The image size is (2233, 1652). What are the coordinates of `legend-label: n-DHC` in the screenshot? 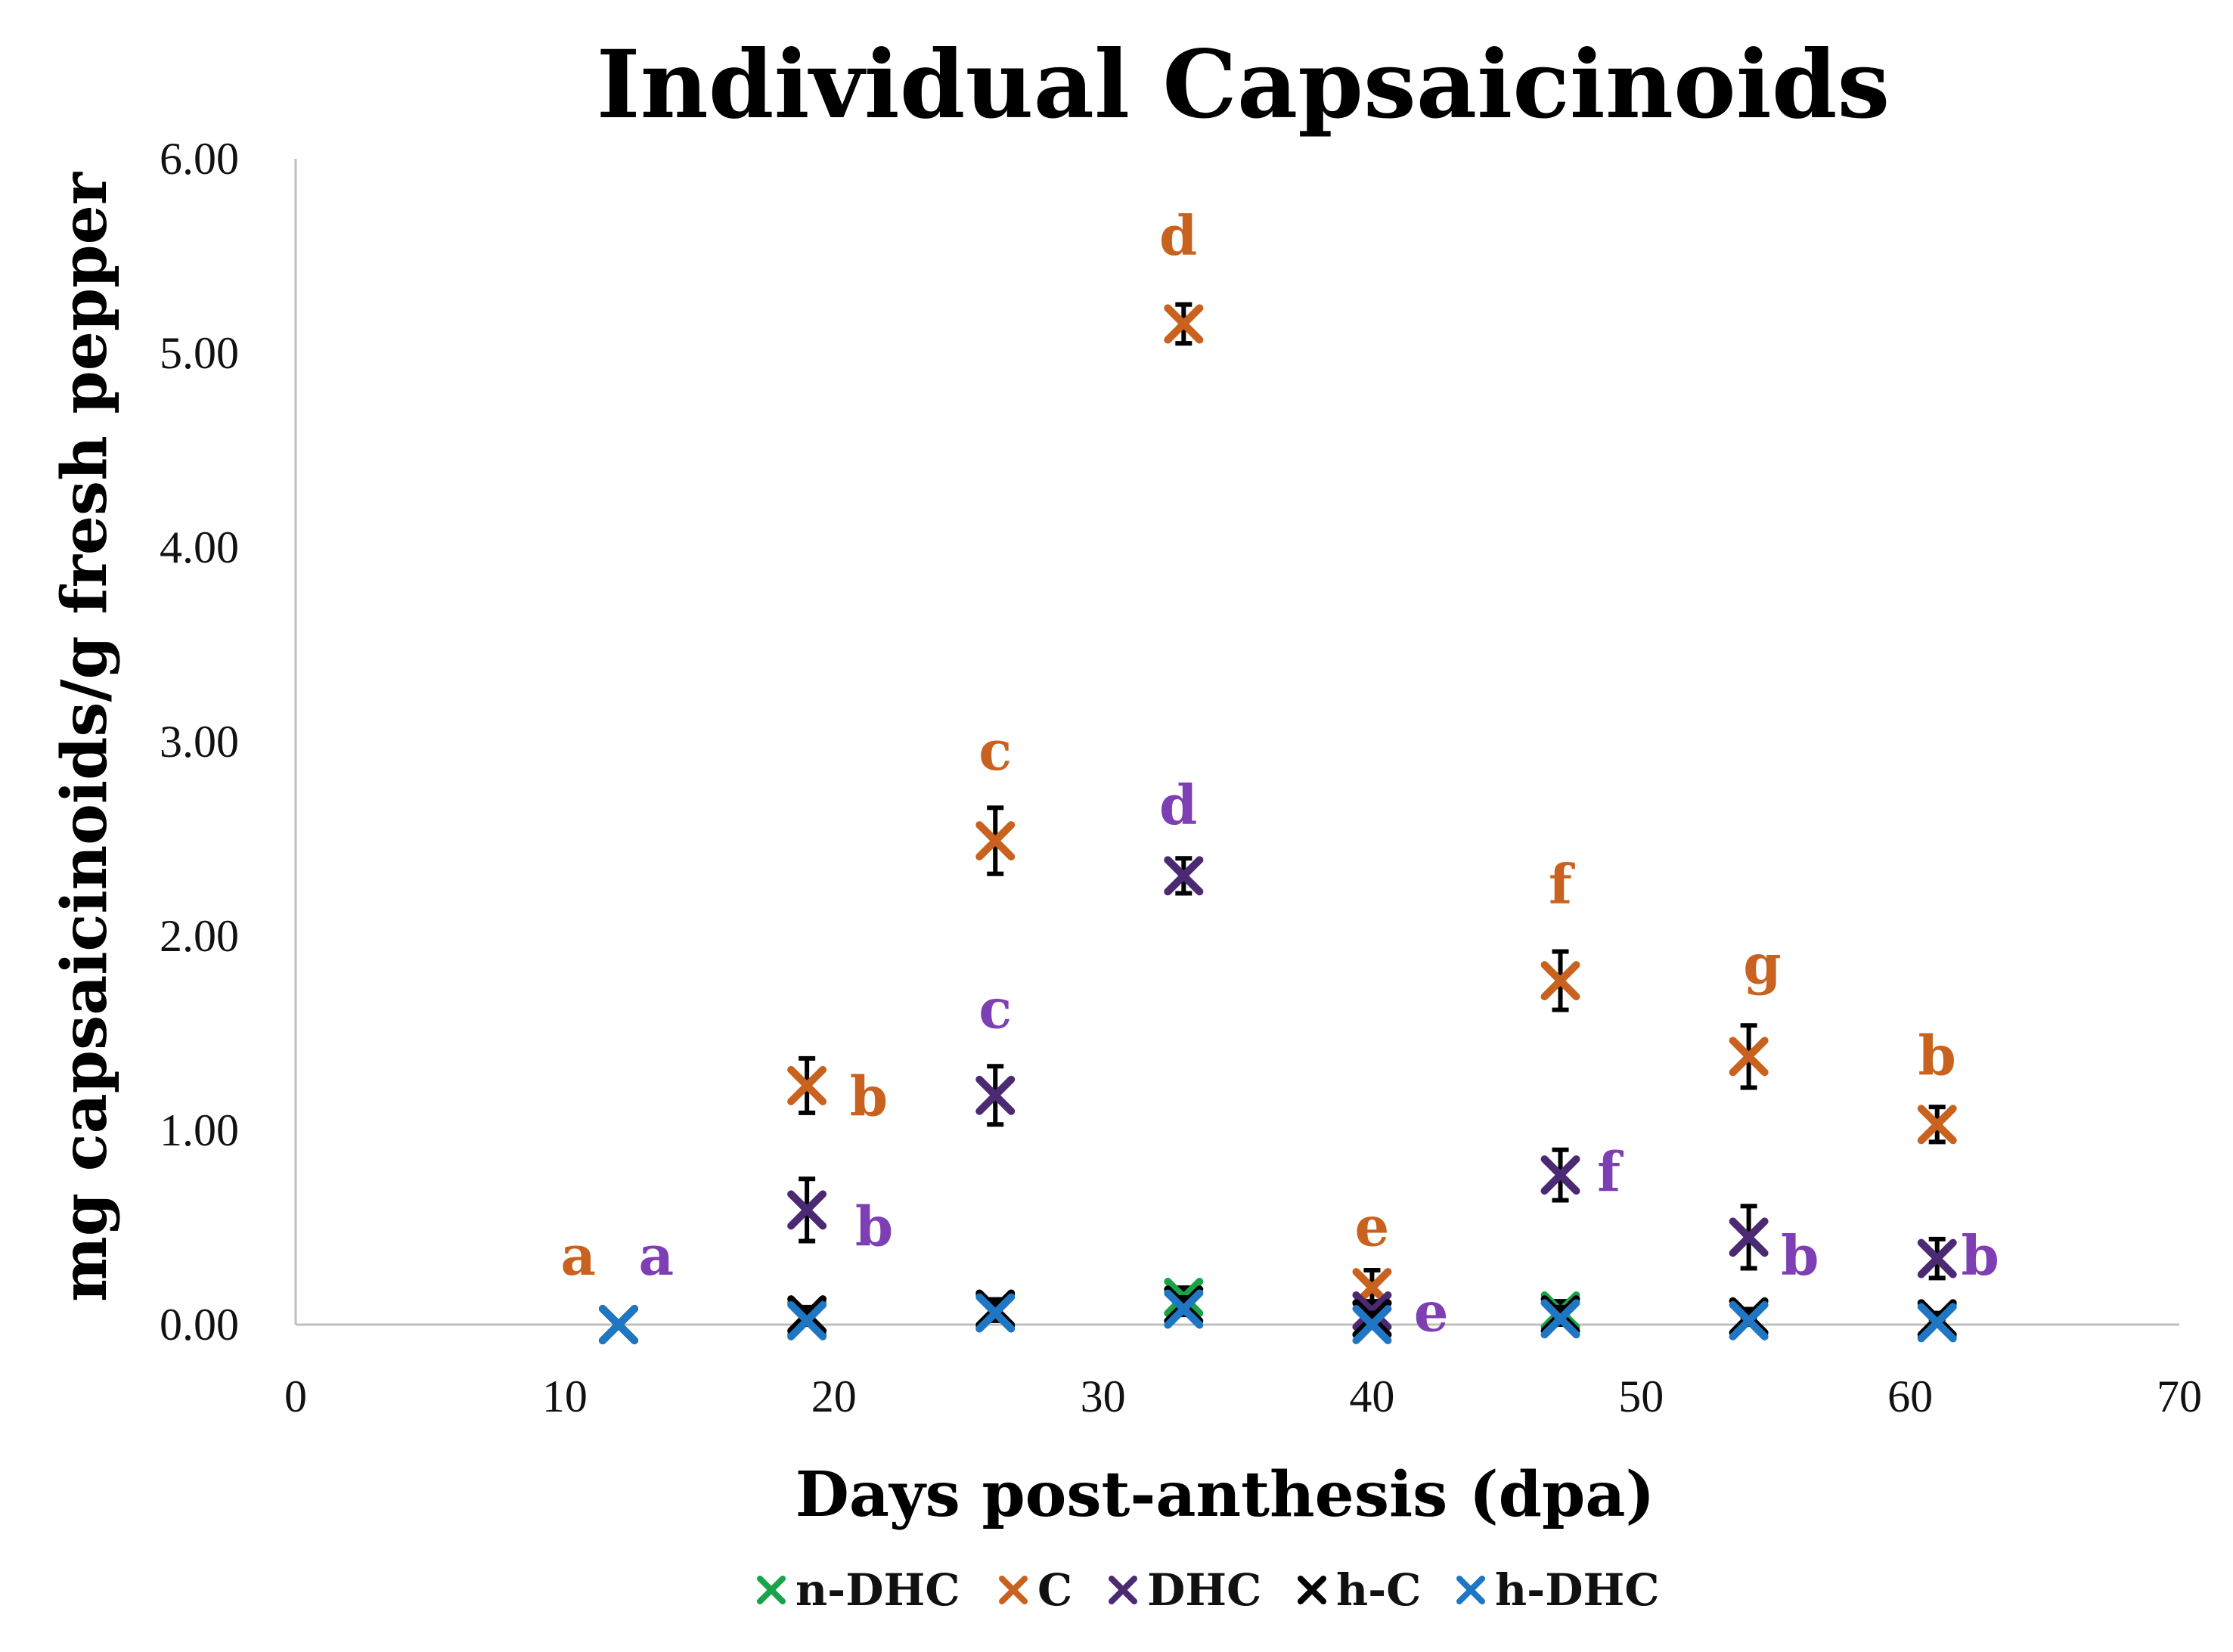 It's located at (878, 1590).